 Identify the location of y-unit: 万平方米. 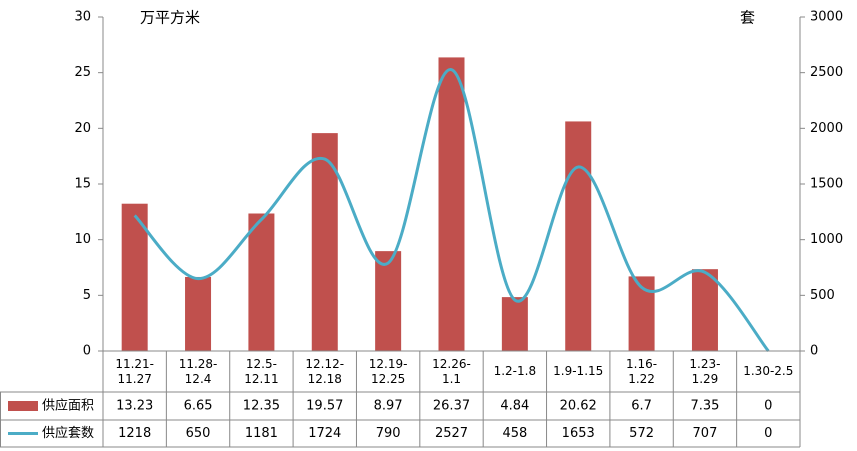
(170, 18).